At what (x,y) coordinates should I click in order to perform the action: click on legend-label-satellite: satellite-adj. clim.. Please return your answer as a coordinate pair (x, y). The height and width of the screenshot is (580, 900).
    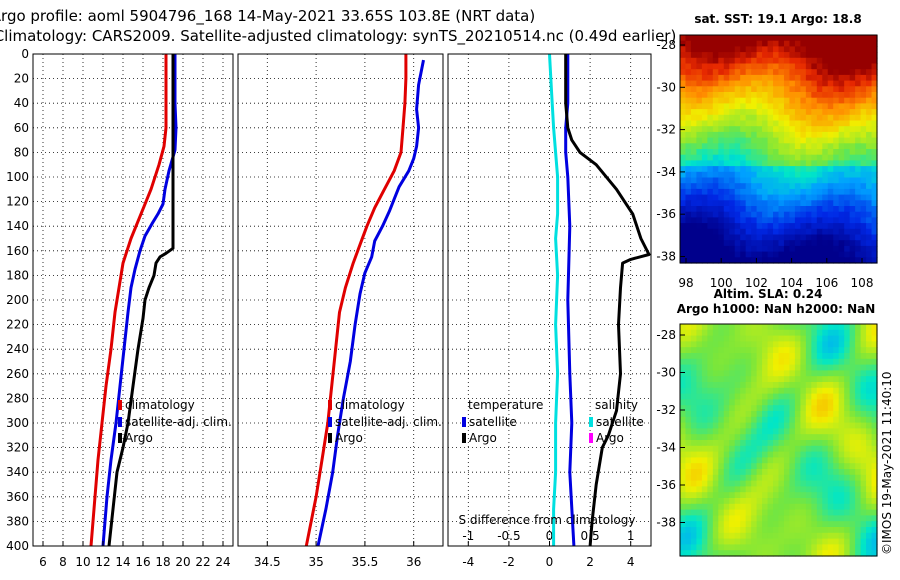
    Looking at the image, I should click on (178, 422).